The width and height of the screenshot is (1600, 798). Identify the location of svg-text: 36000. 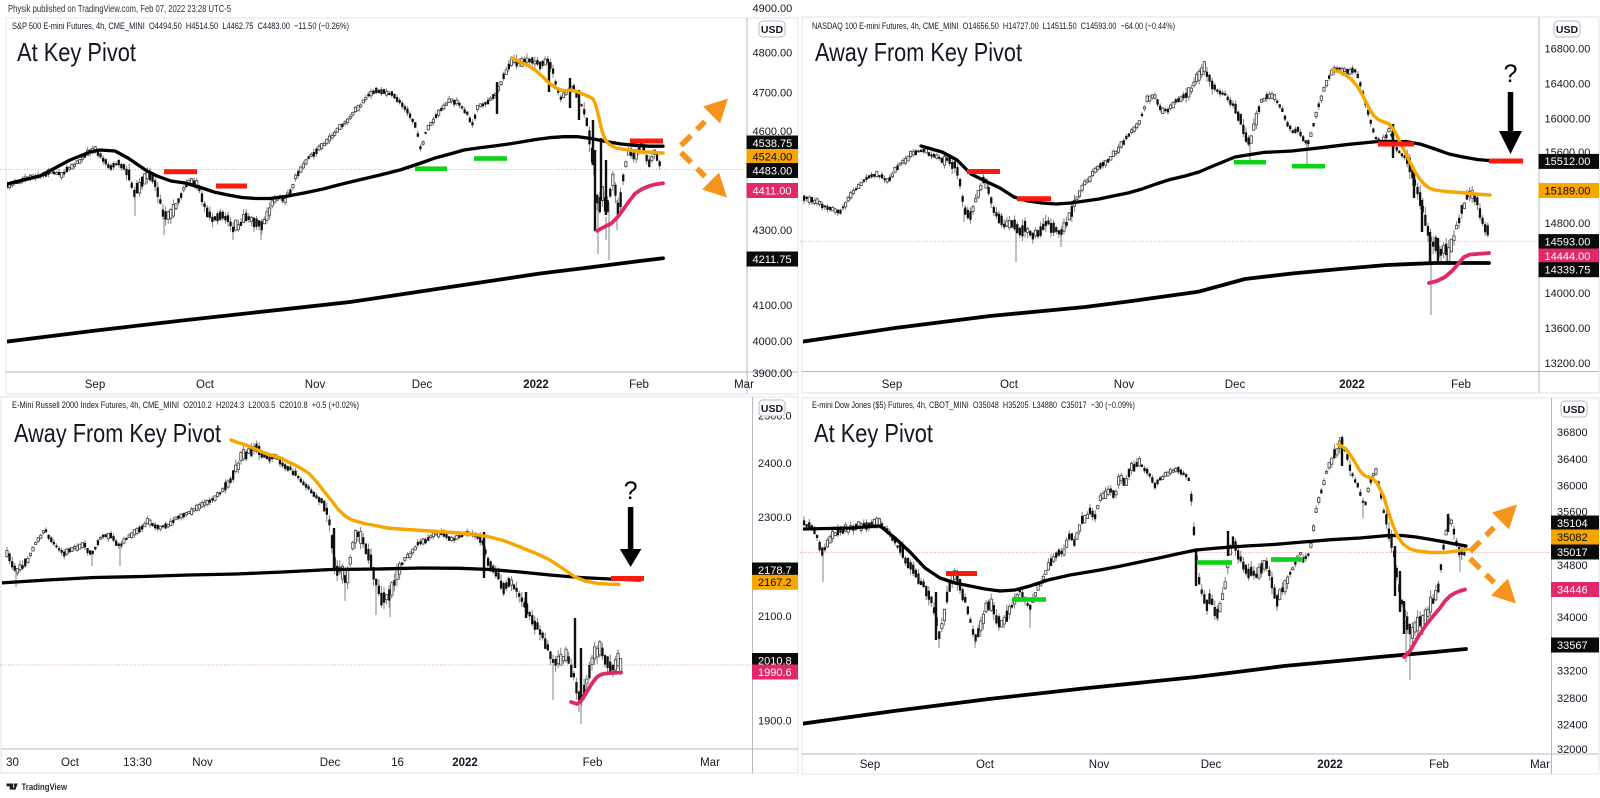
(1572, 486).